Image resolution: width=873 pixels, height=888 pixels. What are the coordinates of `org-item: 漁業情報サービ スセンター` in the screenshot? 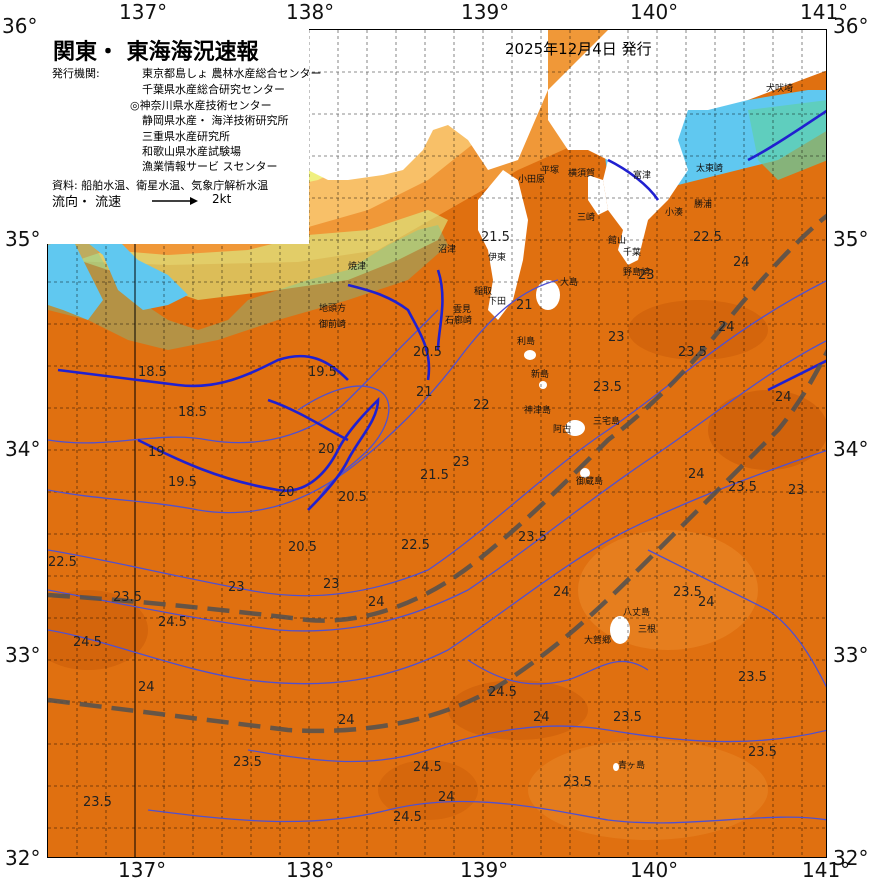 It's located at (210, 166).